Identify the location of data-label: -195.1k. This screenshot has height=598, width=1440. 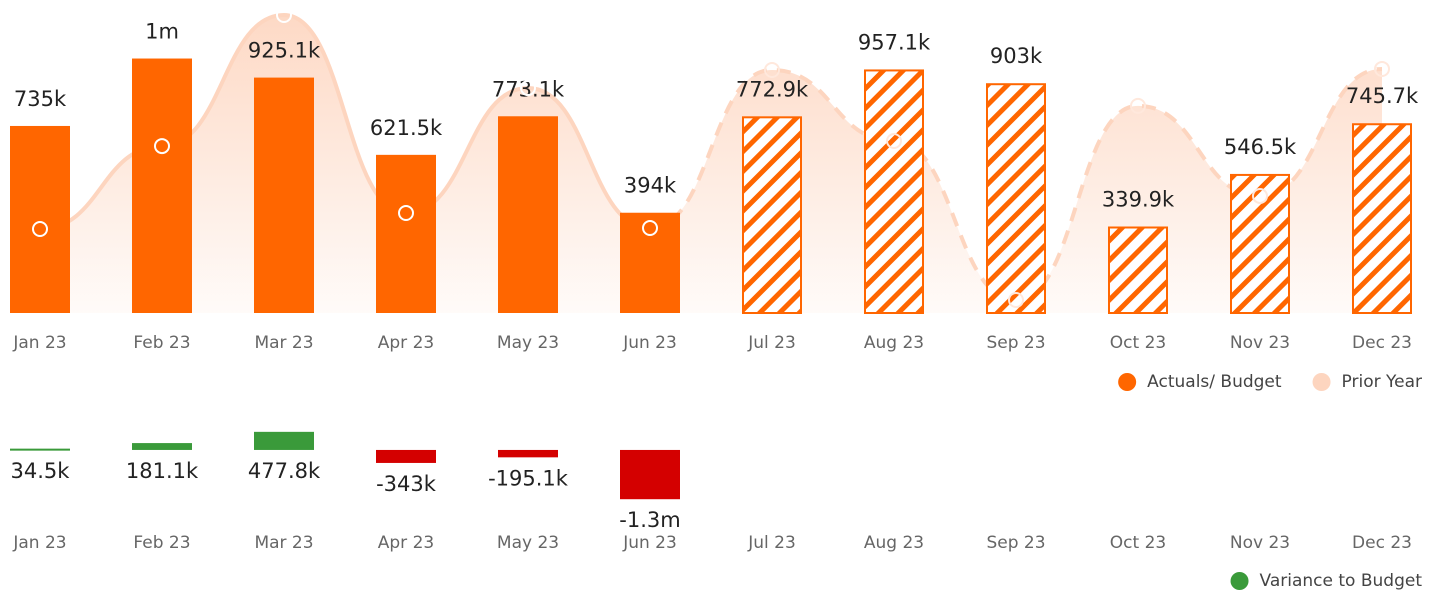
(528, 478).